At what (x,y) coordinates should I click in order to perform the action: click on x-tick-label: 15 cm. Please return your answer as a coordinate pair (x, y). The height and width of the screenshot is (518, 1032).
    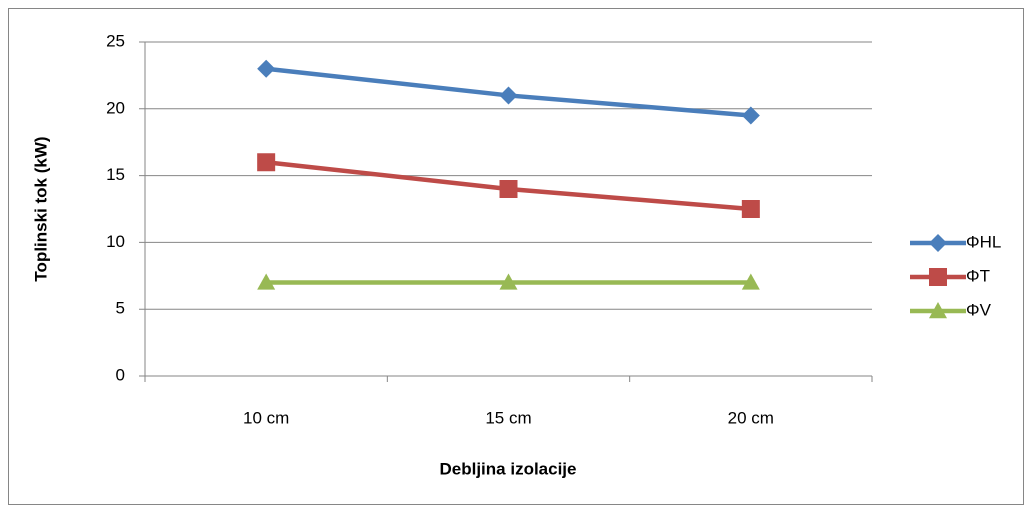
    Looking at the image, I should click on (508, 417).